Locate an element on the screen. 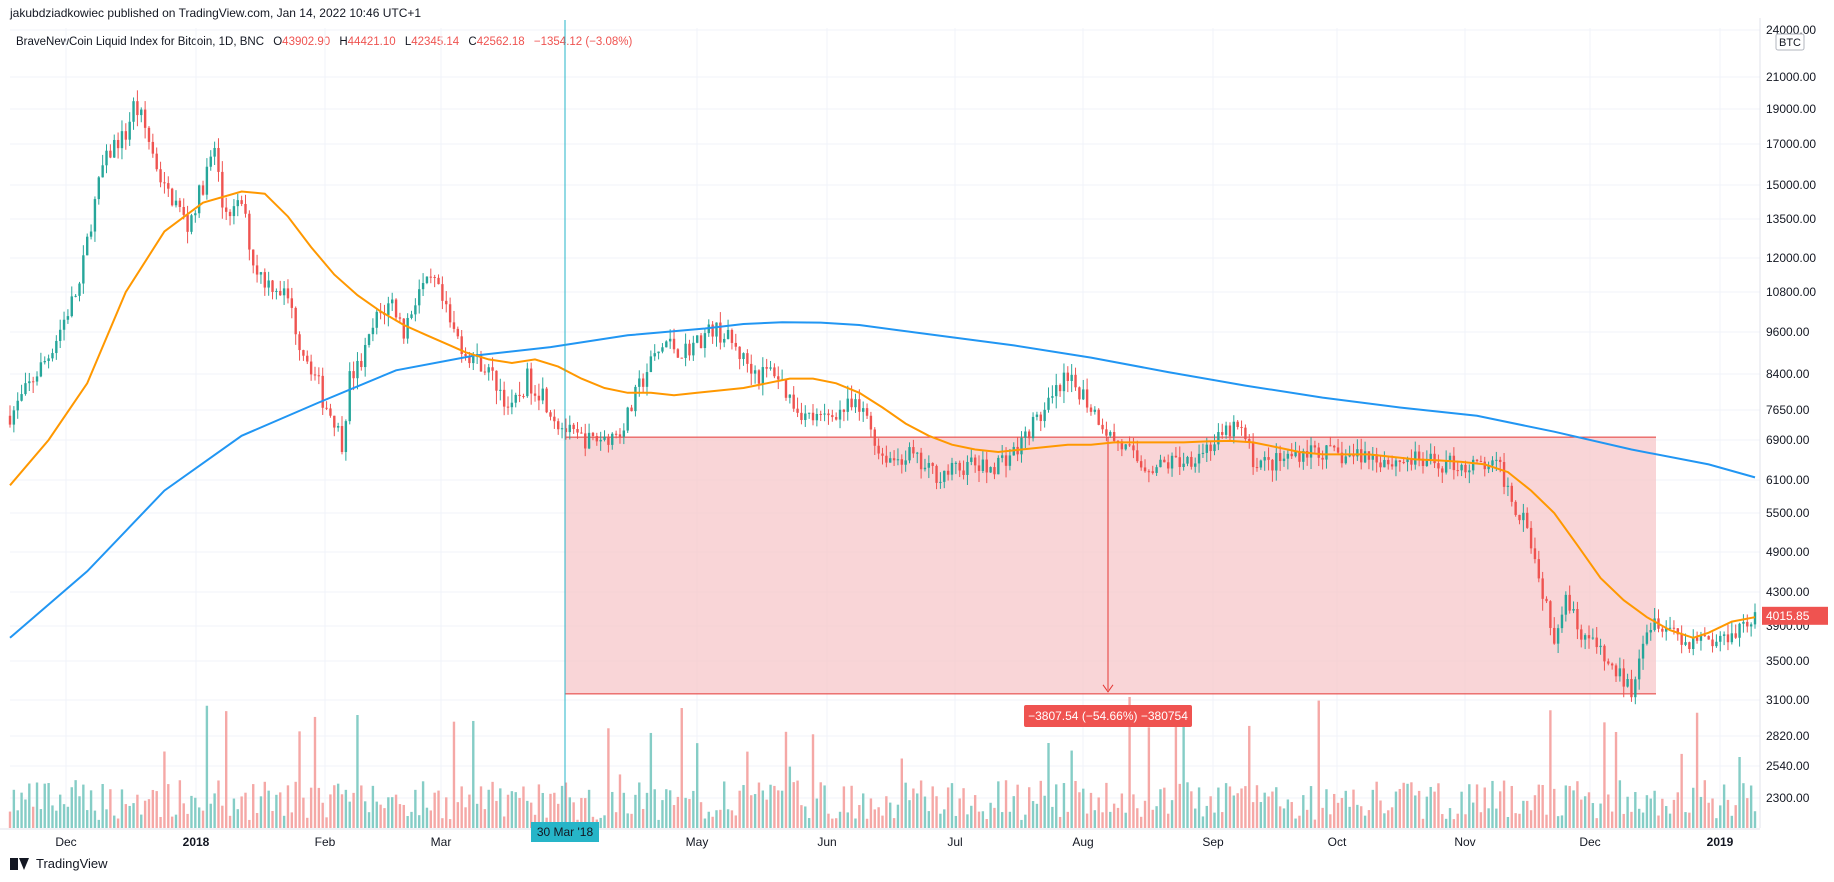  tradingview-brand: TradingView is located at coordinates (59, 863).